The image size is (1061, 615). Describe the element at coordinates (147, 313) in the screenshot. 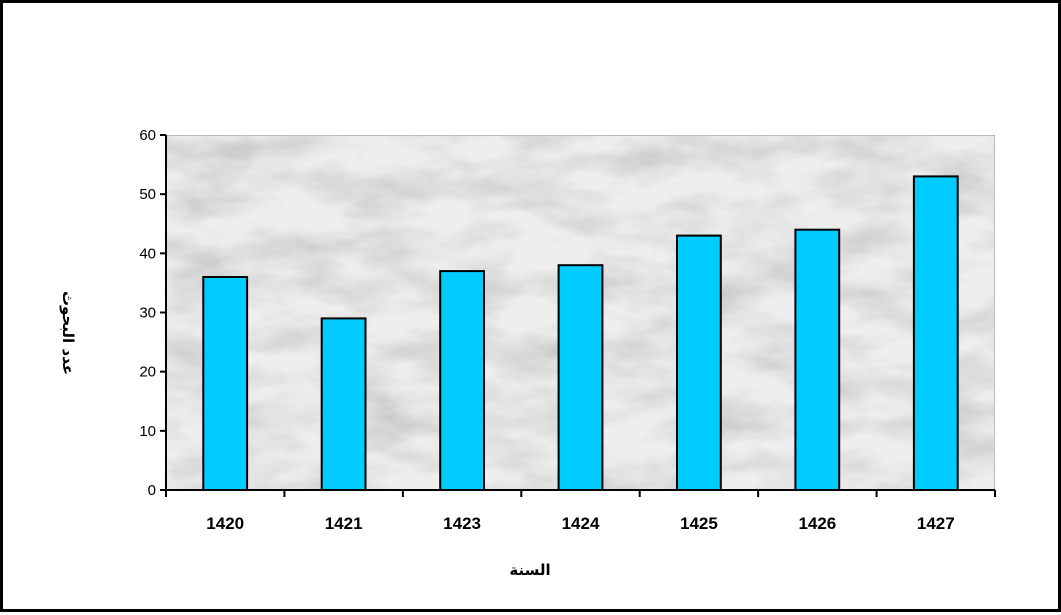

I see `y-tick-label: 30` at that location.